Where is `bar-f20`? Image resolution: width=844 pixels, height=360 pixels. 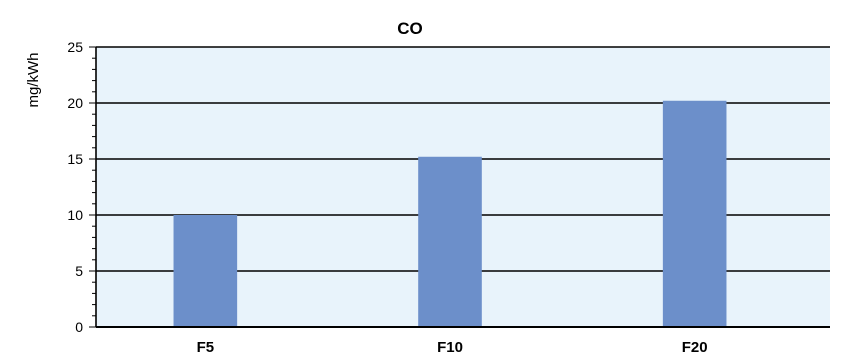 bar-f20 is located at coordinates (694, 213).